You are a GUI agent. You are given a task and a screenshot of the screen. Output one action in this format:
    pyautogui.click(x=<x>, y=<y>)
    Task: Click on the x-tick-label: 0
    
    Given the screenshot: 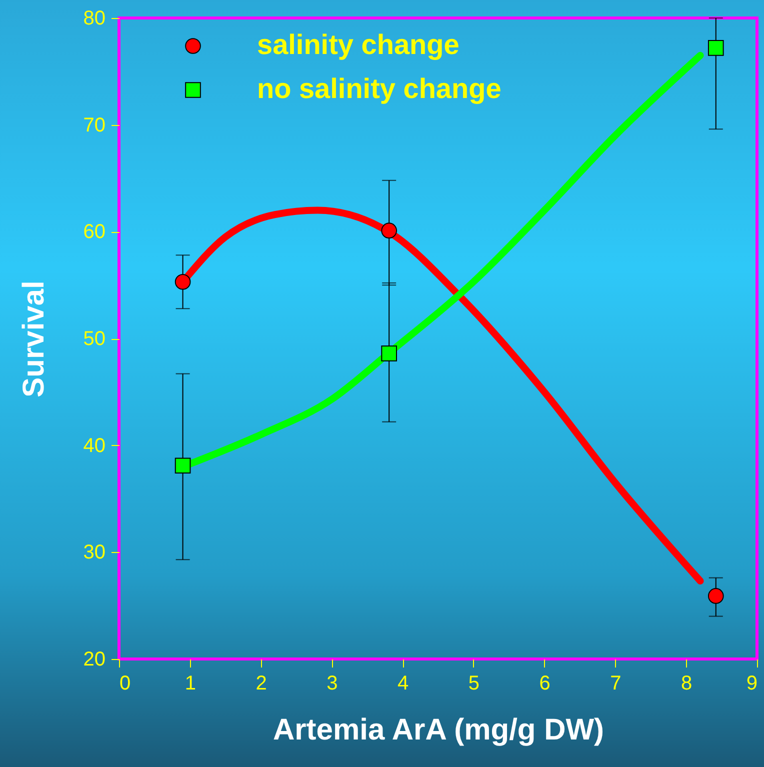 What is the action you would take?
    pyautogui.click(x=125, y=683)
    